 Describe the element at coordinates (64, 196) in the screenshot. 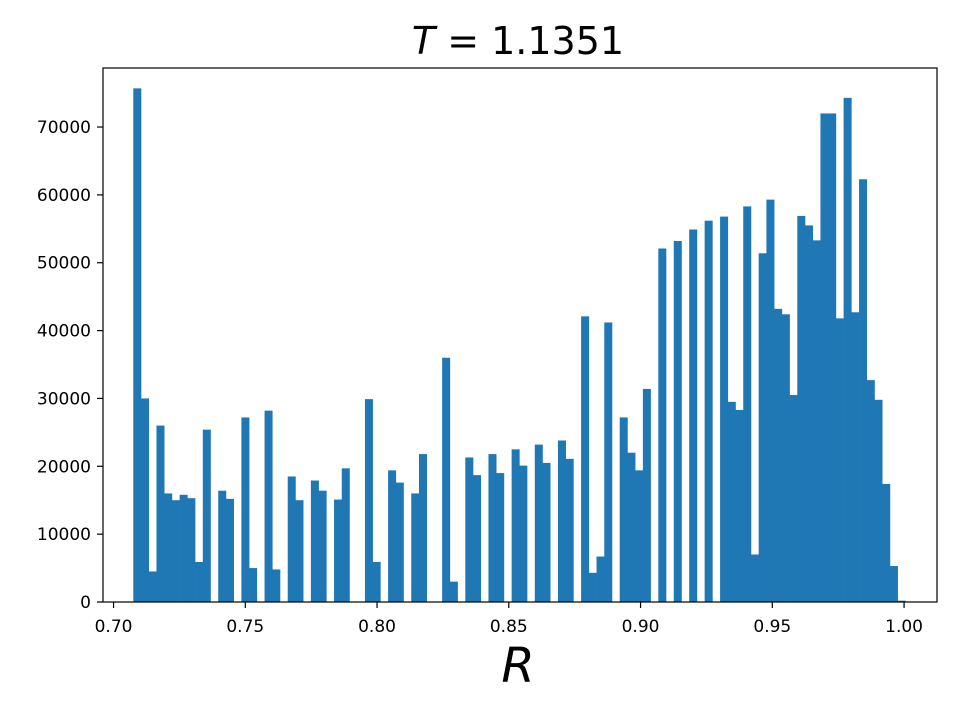

I see `y-tick-label: 60000` at that location.